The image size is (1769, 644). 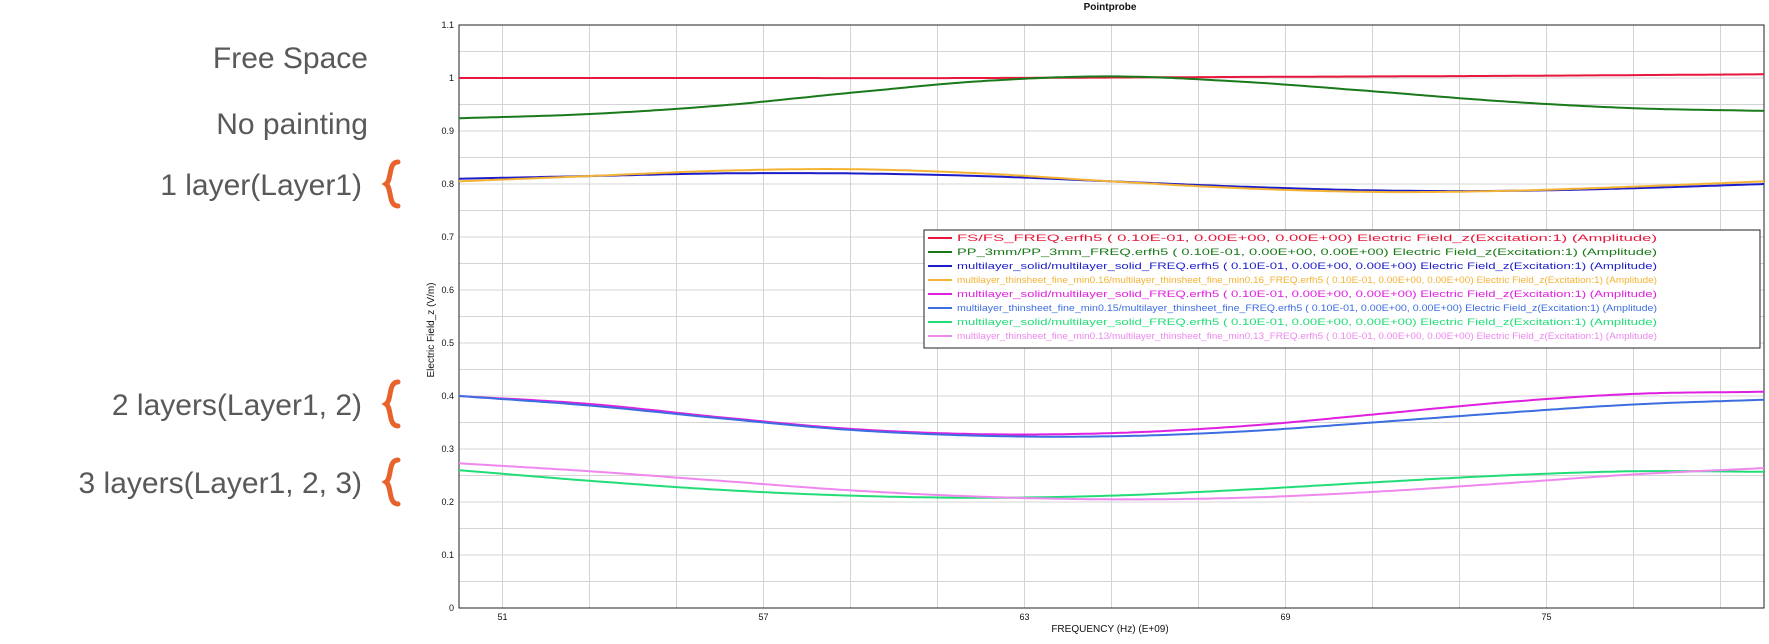 I want to click on y-tick-label: 0.8, so click(x=447, y=184).